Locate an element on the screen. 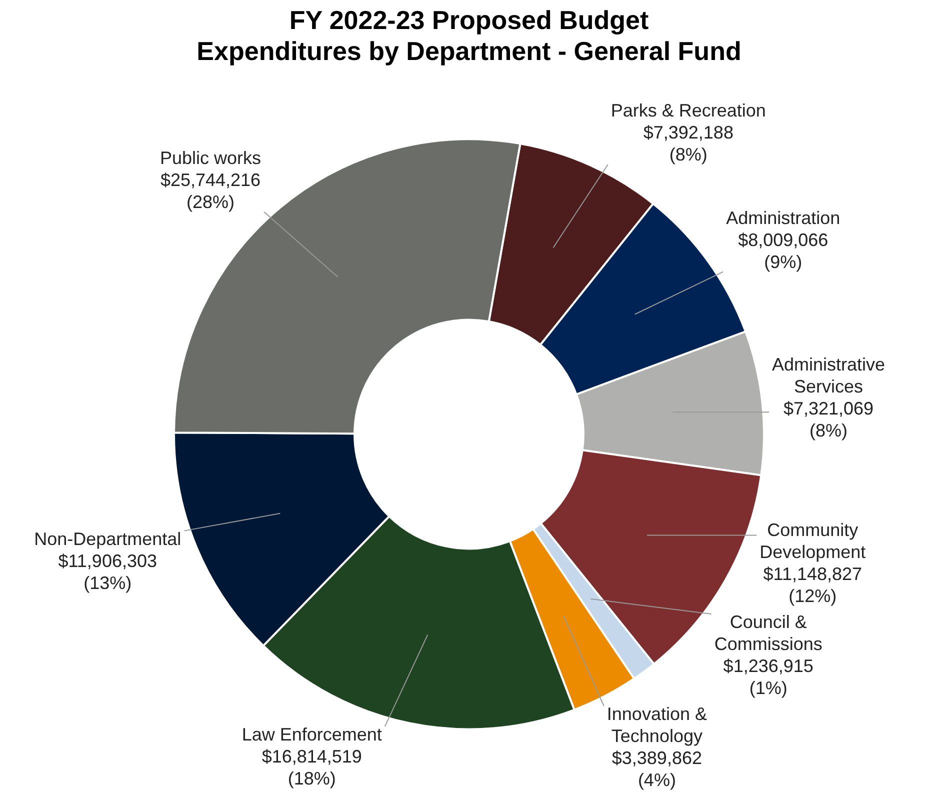 Image resolution: width=938 pixels, height=796 pixels. slice-label: Non-Departmental is located at coordinates (108, 538).